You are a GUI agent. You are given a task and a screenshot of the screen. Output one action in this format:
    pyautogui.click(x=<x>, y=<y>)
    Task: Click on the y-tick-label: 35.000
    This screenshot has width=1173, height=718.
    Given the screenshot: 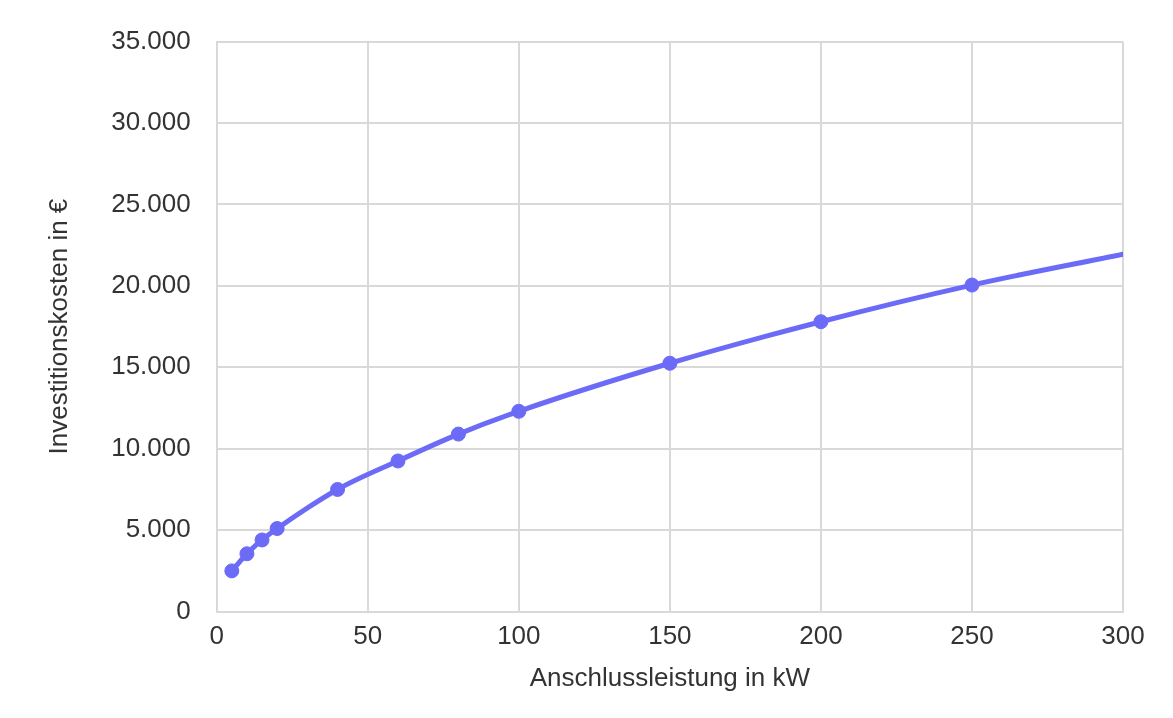 What is the action you would take?
    pyautogui.click(x=151, y=39)
    